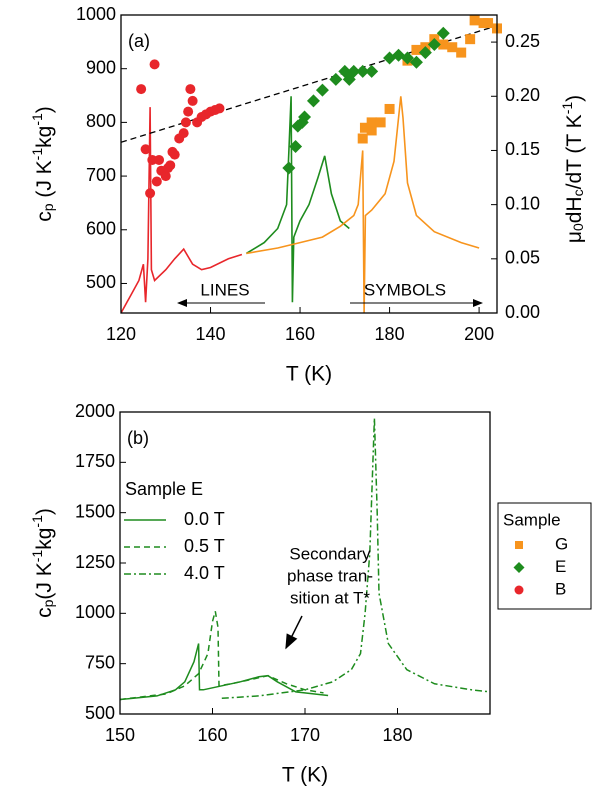 Image resolution: width=592 pixels, height=810 pixels. Describe the element at coordinates (519, 545) in the screenshot. I see `legend-square` at that location.